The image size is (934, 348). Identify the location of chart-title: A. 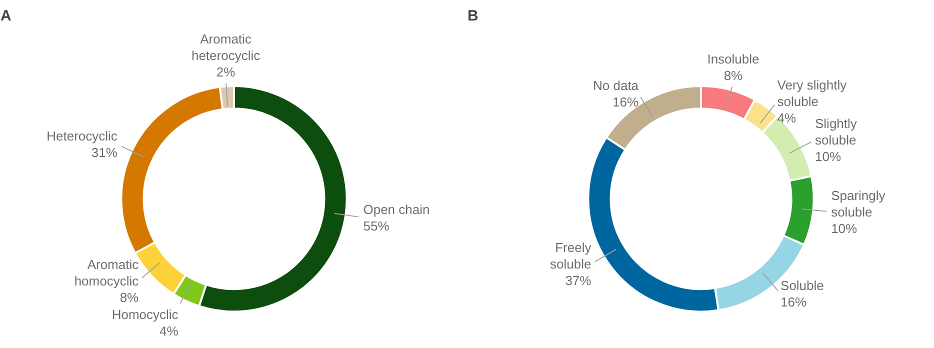
(6, 16).